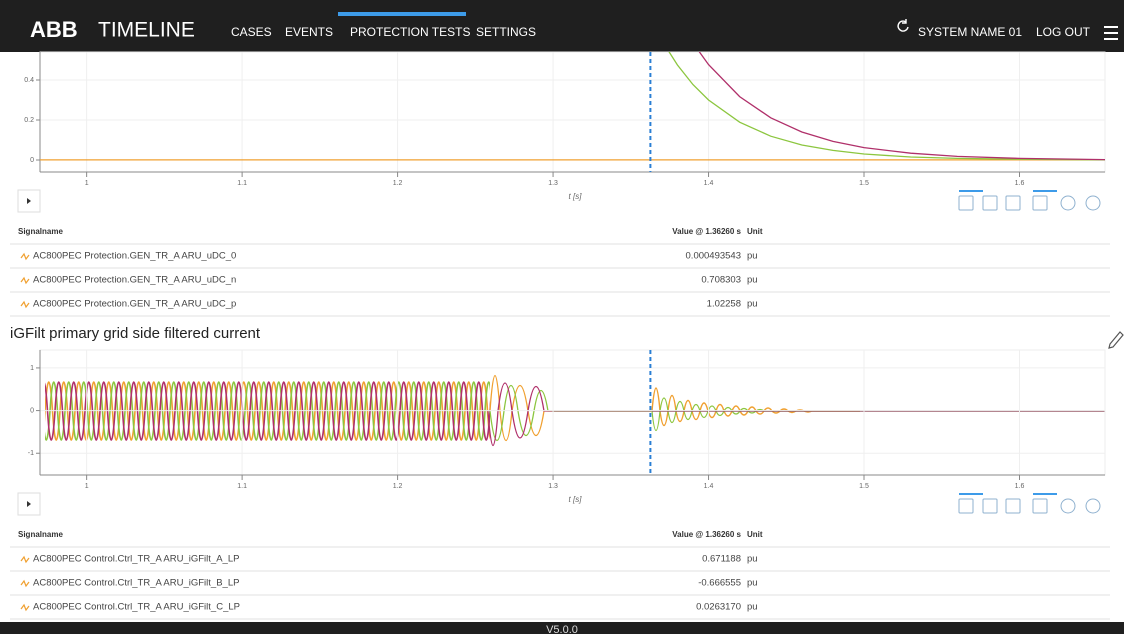 This screenshot has width=1124, height=639. Describe the element at coordinates (134, 256) in the screenshot. I see `signal-name: AC800PEC Protection.GEN_TR_A ARU_uDC_0` at that location.